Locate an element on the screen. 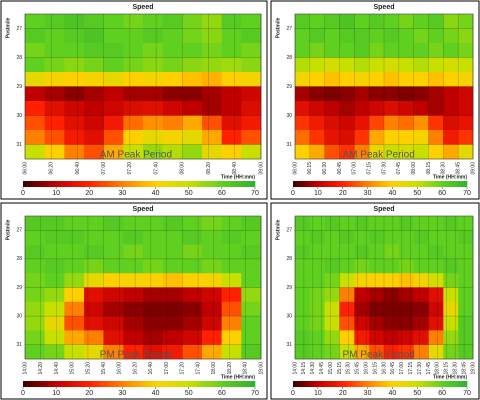  colorbar-tick-label: 70 is located at coordinates (255, 393).